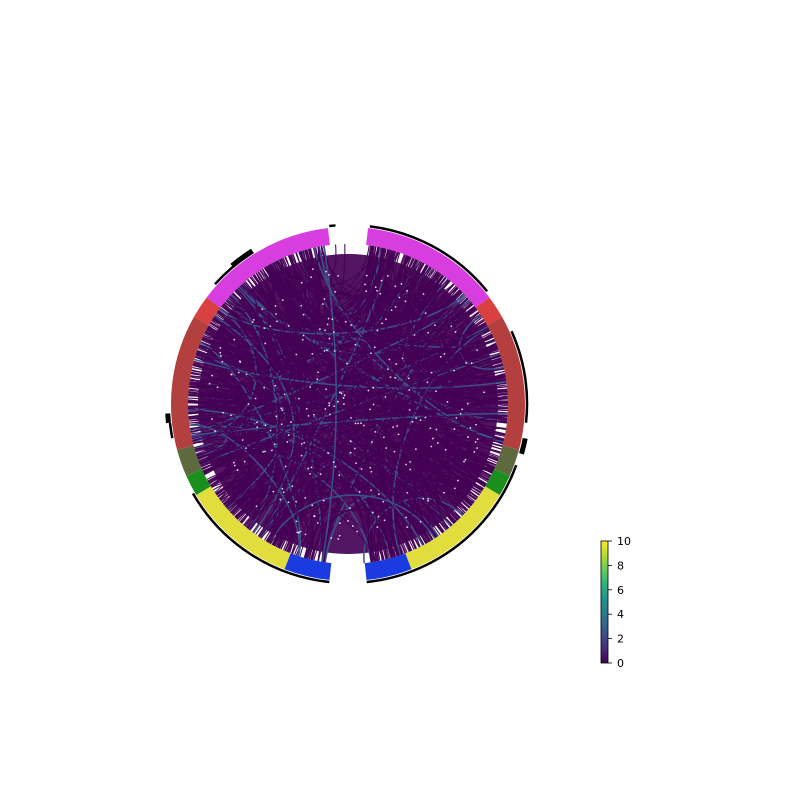  What do you see at coordinates (620, 590) in the screenshot?
I see `colorbar-tick-label: 6` at bounding box center [620, 590].